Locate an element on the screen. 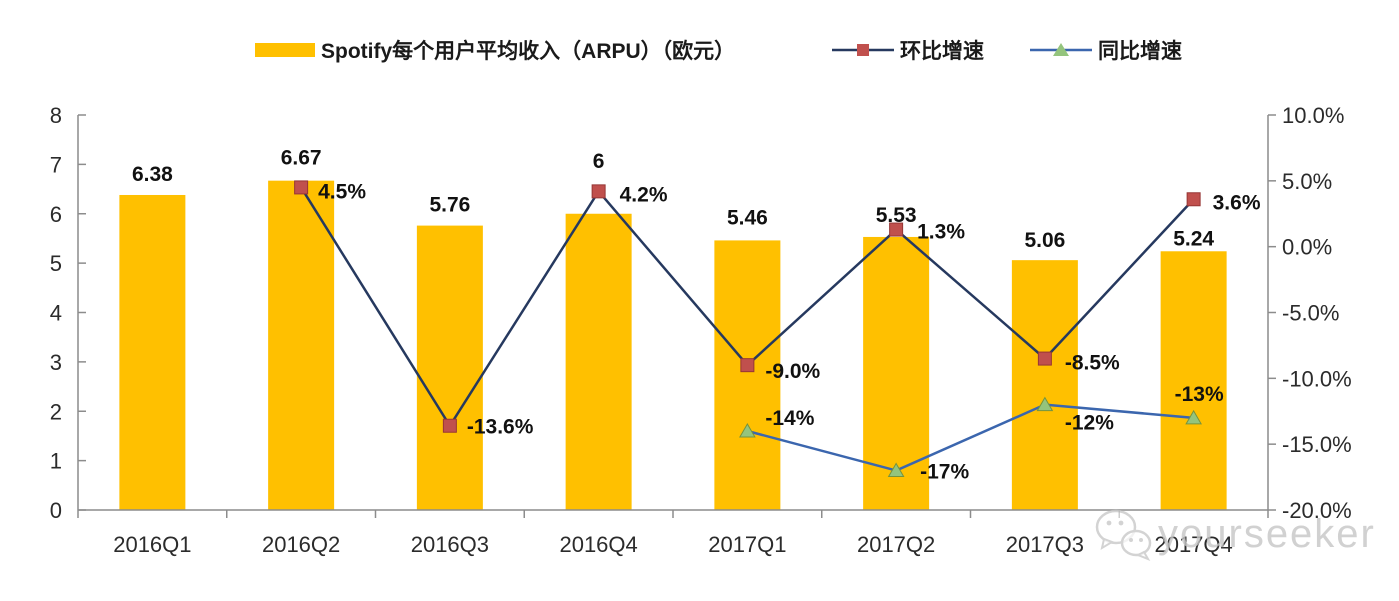 The width and height of the screenshot is (1399, 601). bar-value-label: 5.53 is located at coordinates (896, 215).